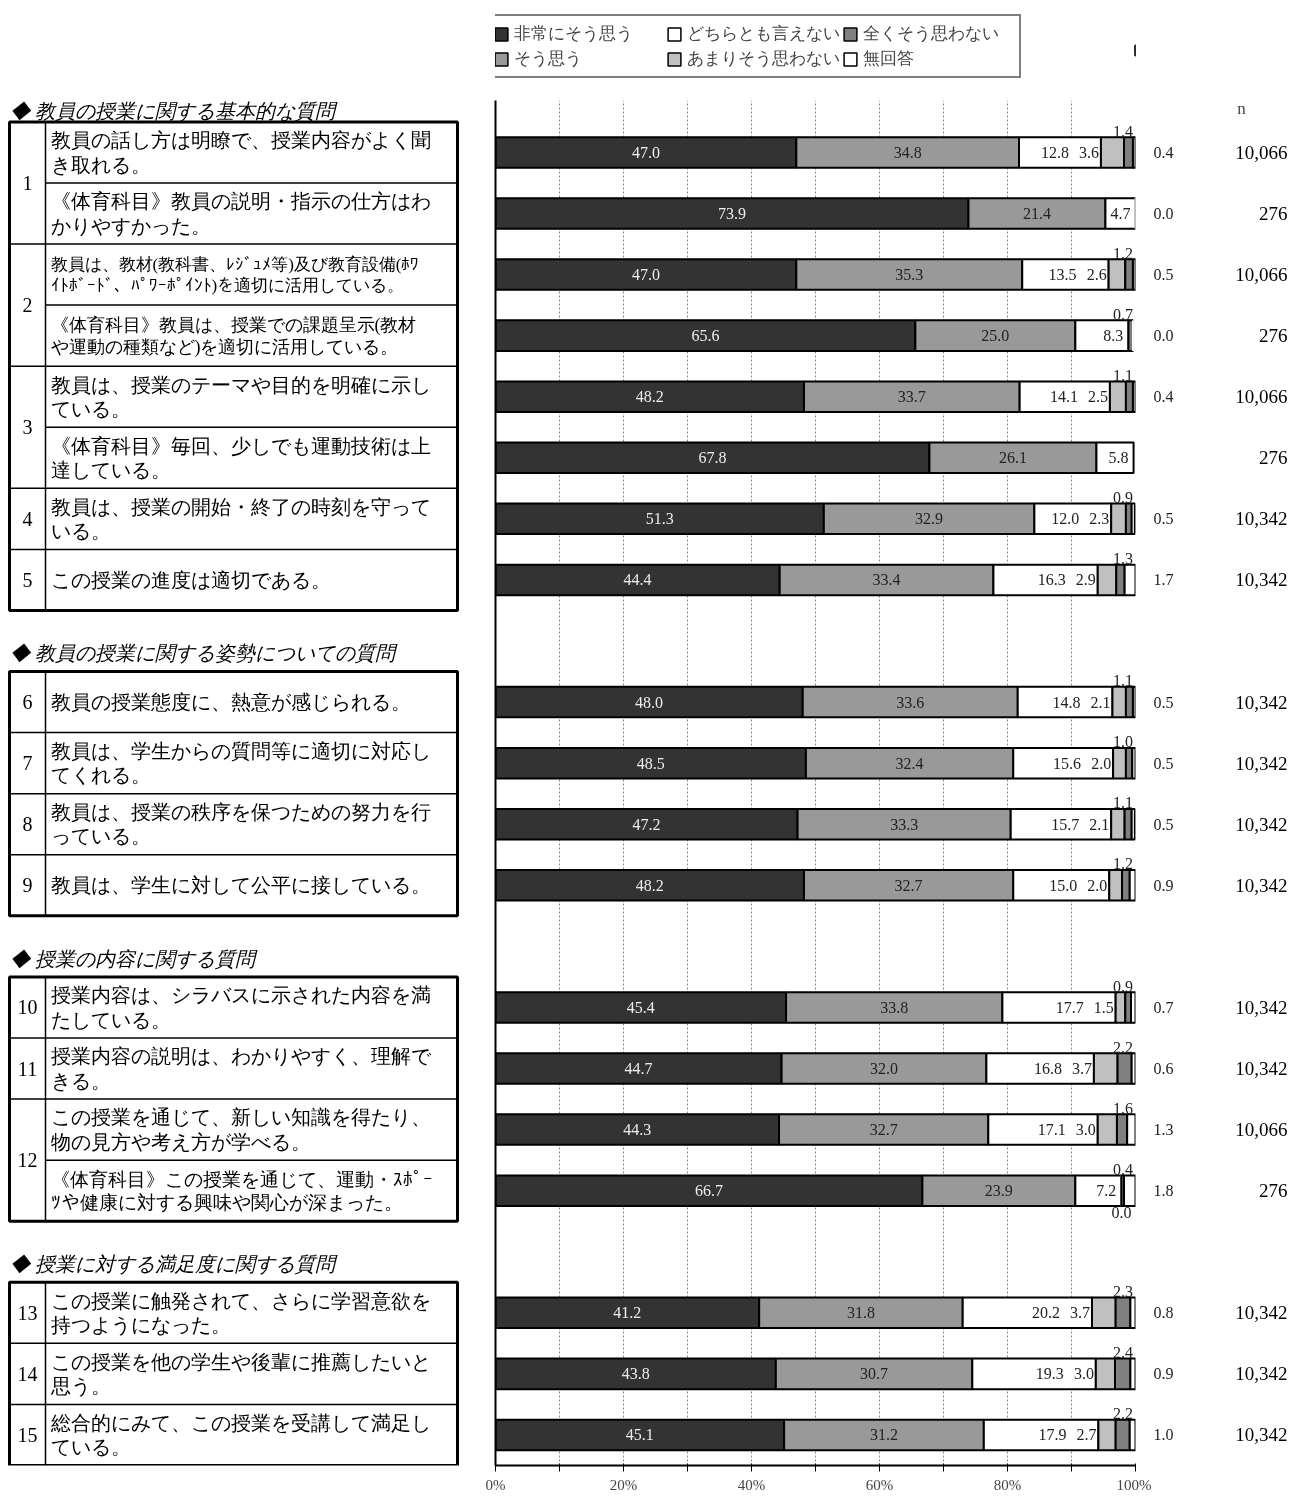  What do you see at coordinates (1051, 1130) in the screenshot?
I see `data-label: 17.1` at bounding box center [1051, 1130].